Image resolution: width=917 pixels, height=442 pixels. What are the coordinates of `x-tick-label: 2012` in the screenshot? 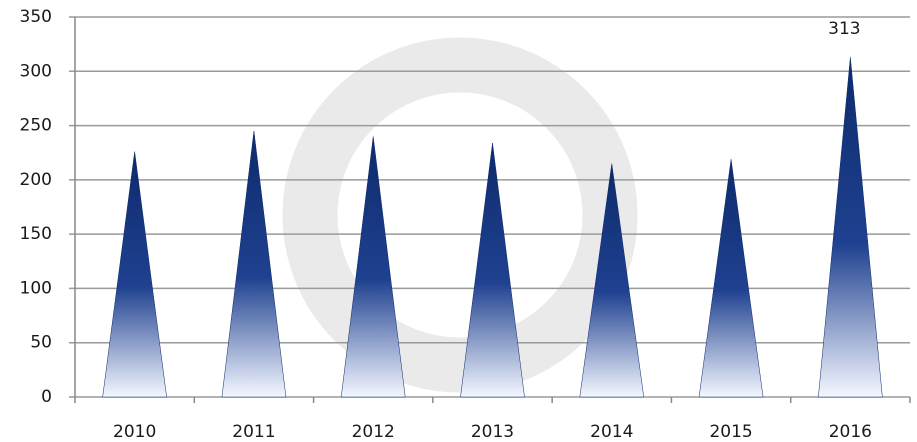 It's located at (373, 432).